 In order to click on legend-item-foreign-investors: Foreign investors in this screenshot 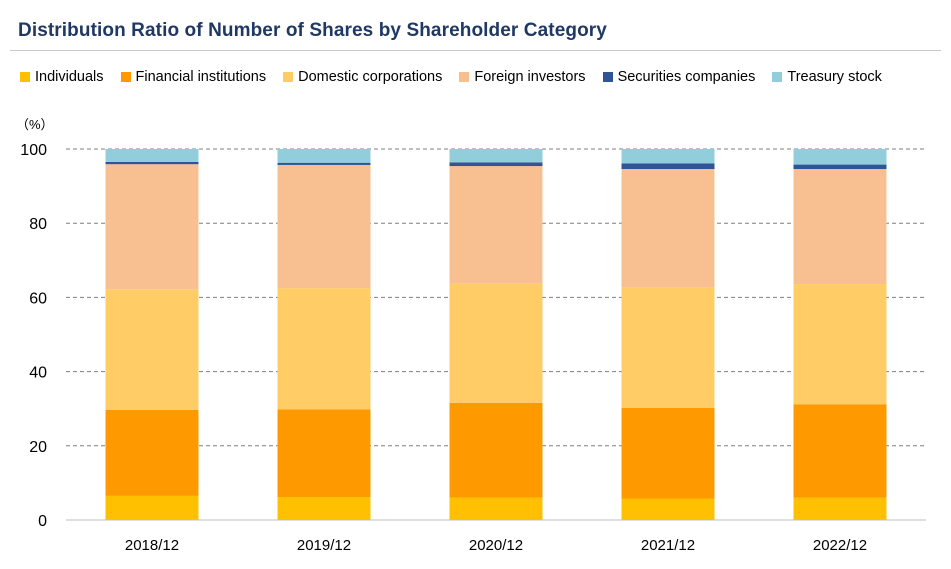, I will do `click(522, 77)`.